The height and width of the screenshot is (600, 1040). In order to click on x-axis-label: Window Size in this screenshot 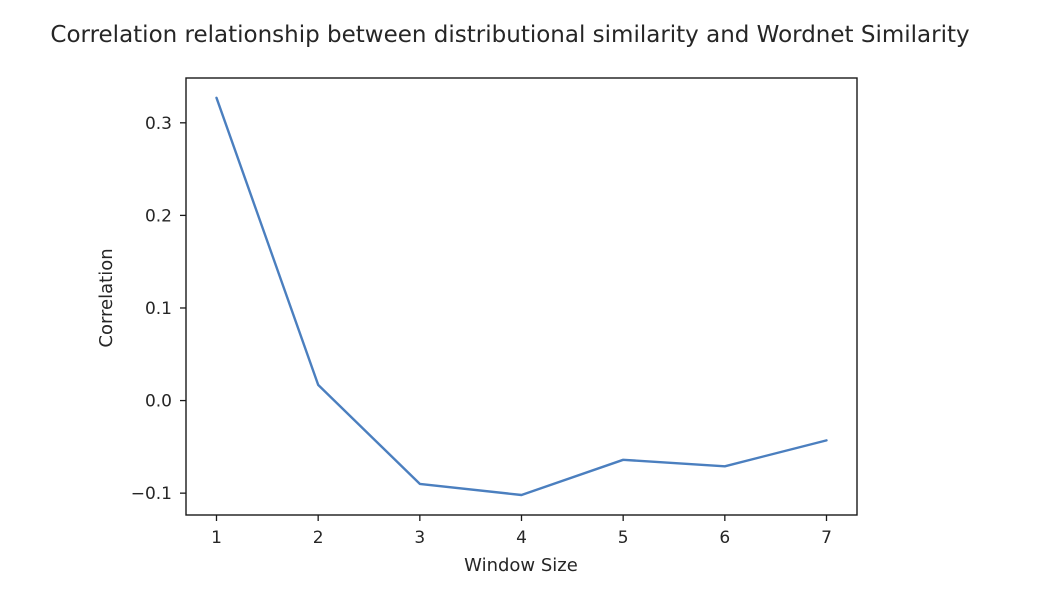, I will do `click(521, 565)`.